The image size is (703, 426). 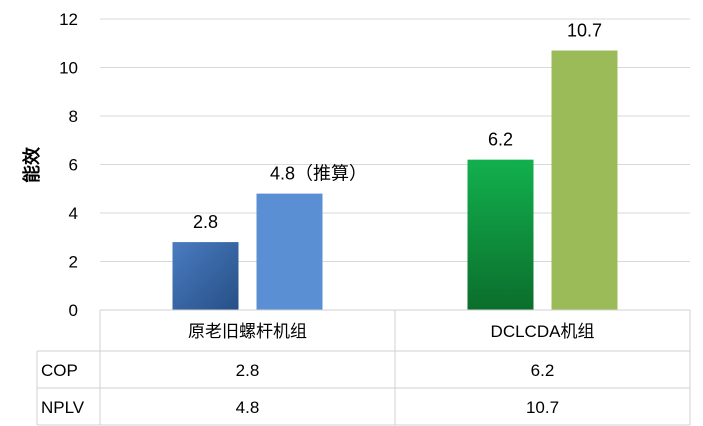 I want to click on x-category-label: 原老旧螺杆机组, so click(x=247, y=331).